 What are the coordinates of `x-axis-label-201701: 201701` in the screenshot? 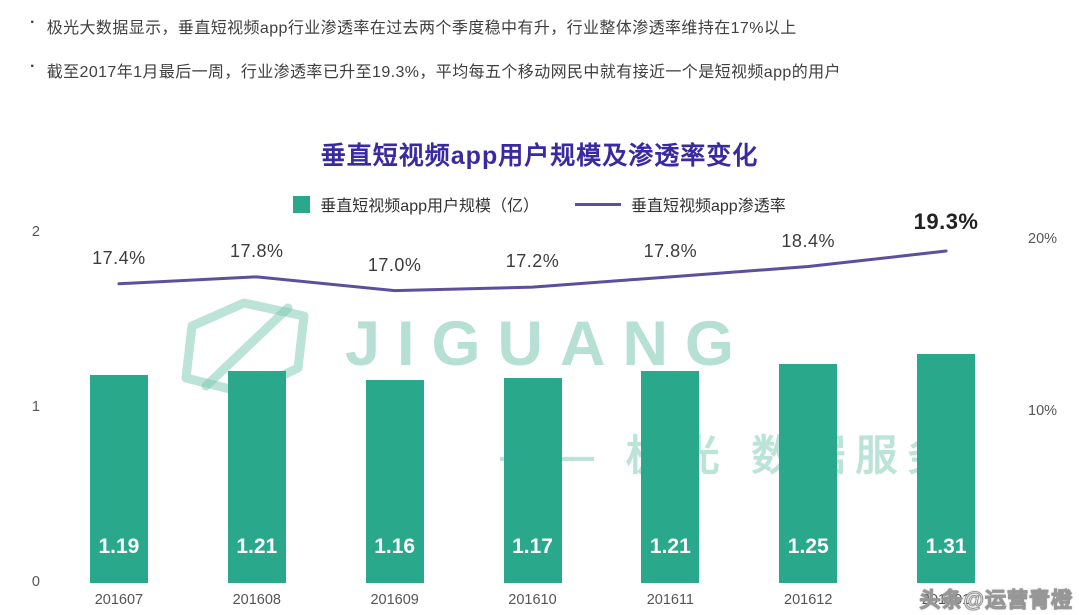 It's located at (946, 600).